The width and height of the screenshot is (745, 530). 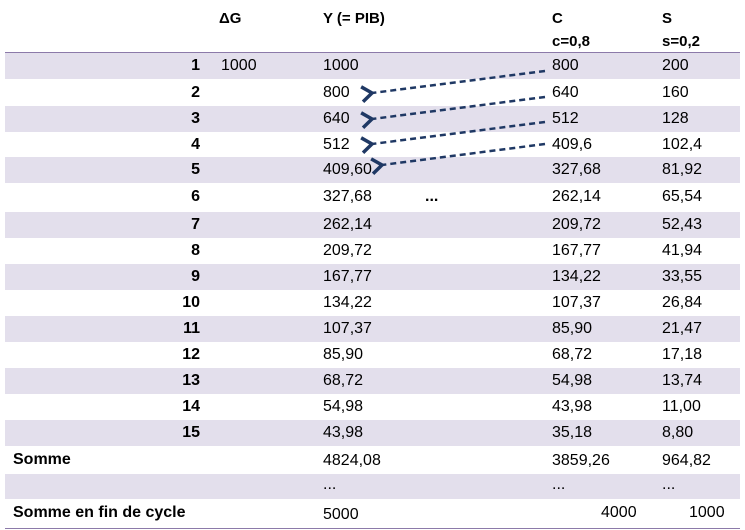 I want to click on table-row: 10 134,22 107,37 26,84, so click(x=372, y=303).